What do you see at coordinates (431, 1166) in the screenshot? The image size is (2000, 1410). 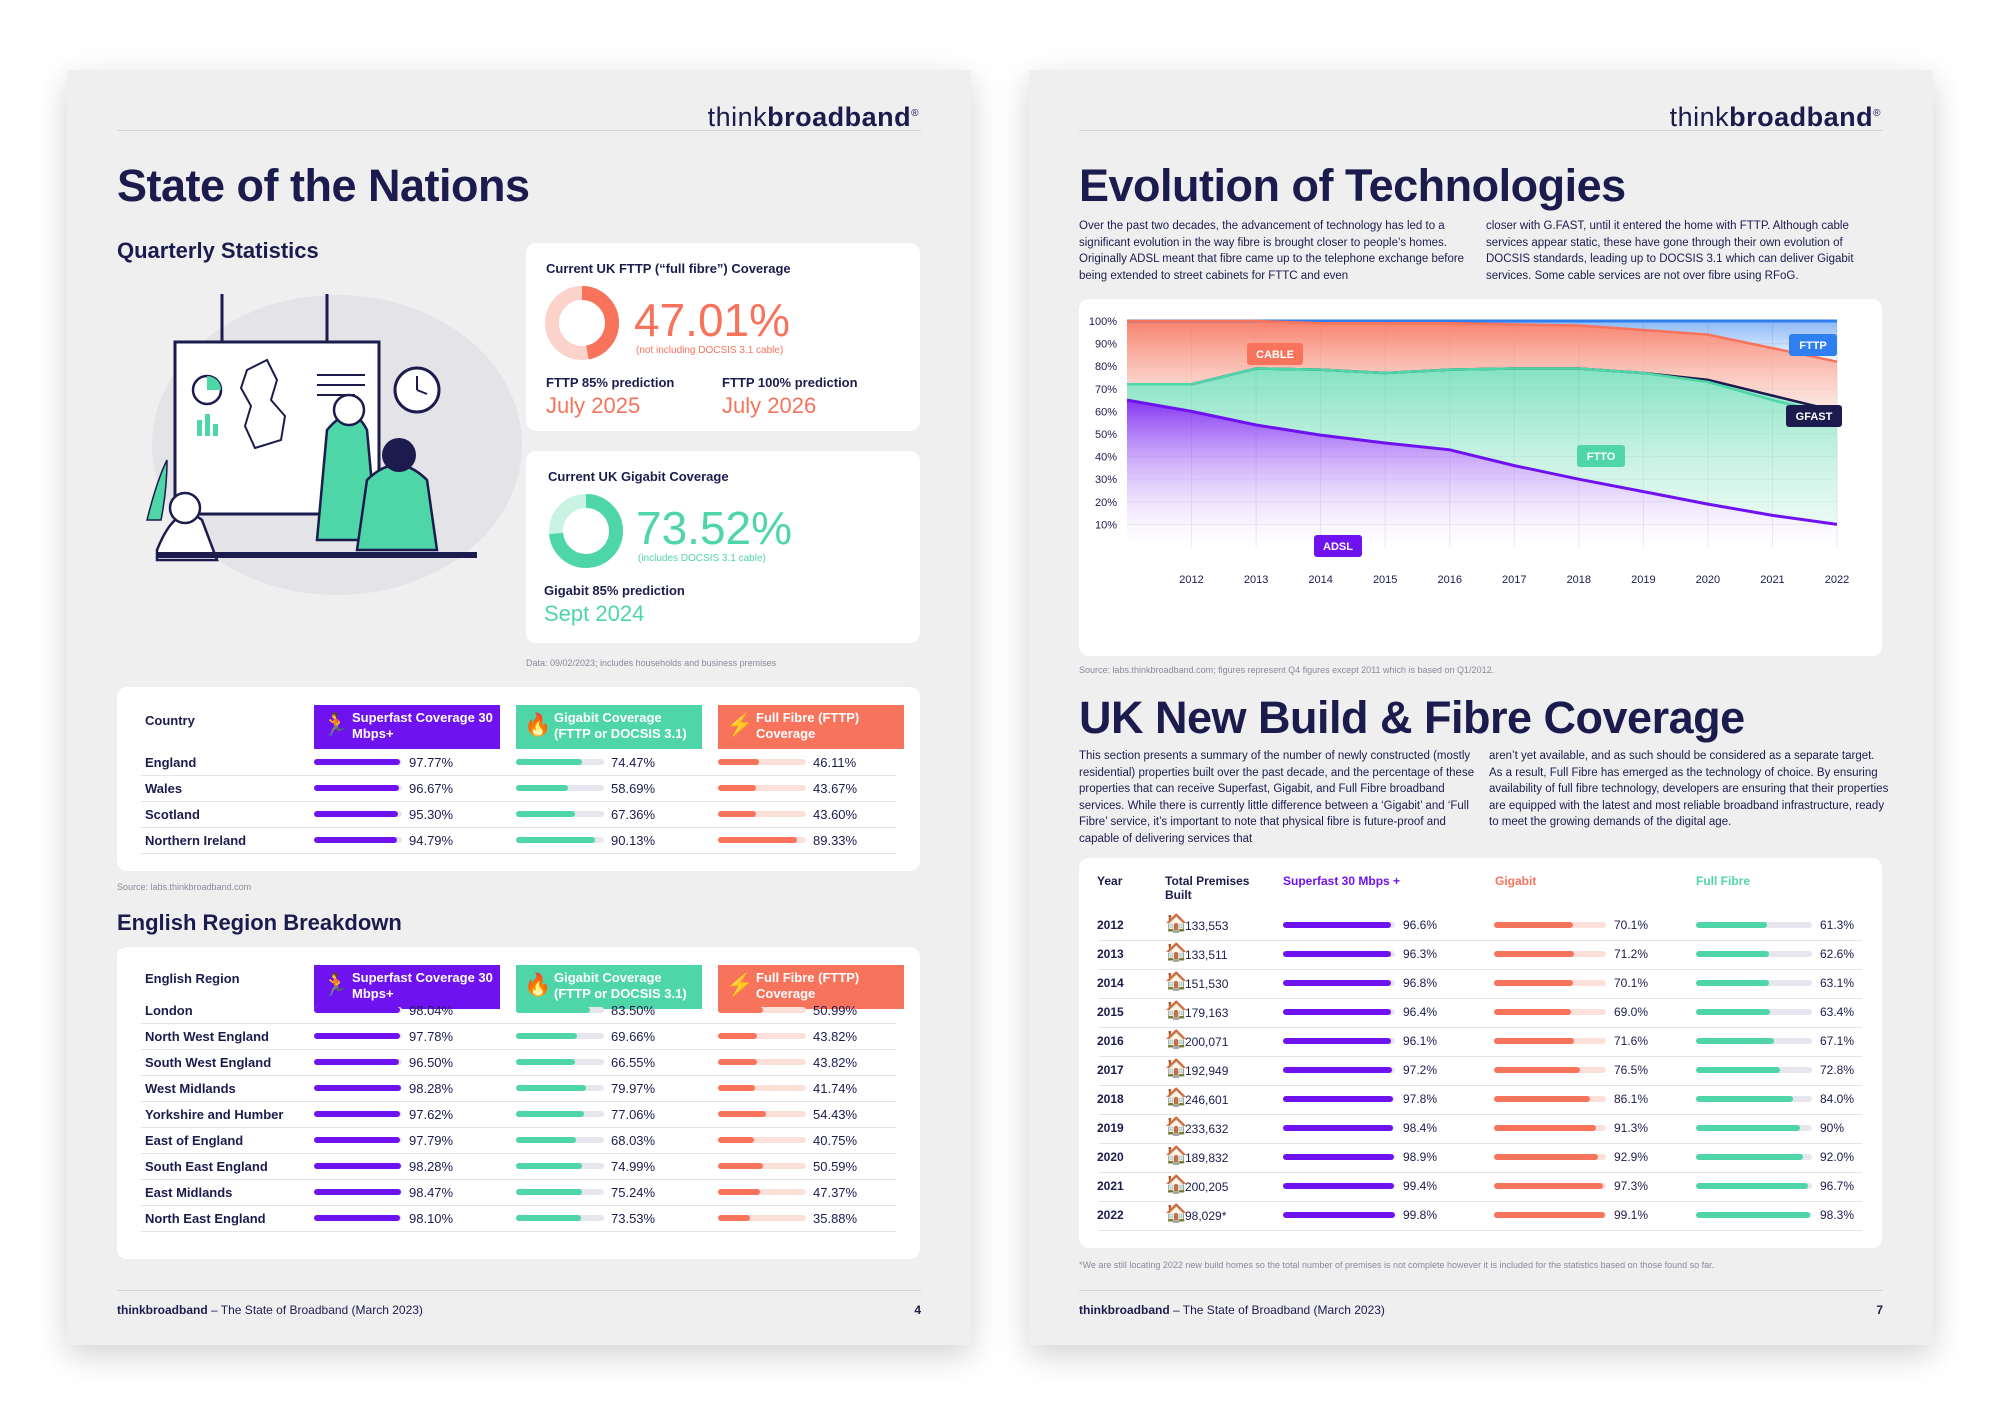 I see `bar-value: 98.28%` at bounding box center [431, 1166].